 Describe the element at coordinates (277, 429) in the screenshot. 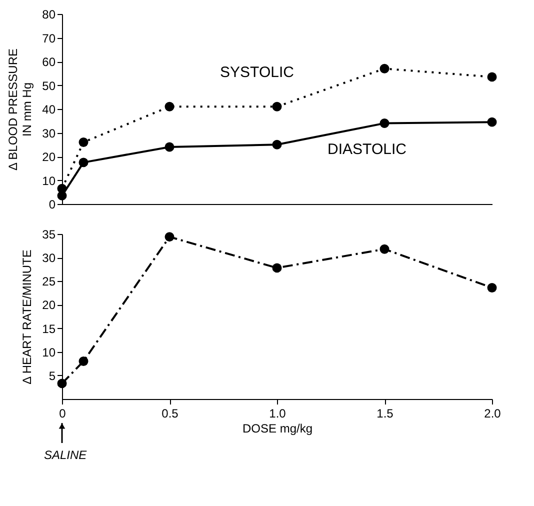

I see `x-axis-title: DOSE mg/kg` at that location.